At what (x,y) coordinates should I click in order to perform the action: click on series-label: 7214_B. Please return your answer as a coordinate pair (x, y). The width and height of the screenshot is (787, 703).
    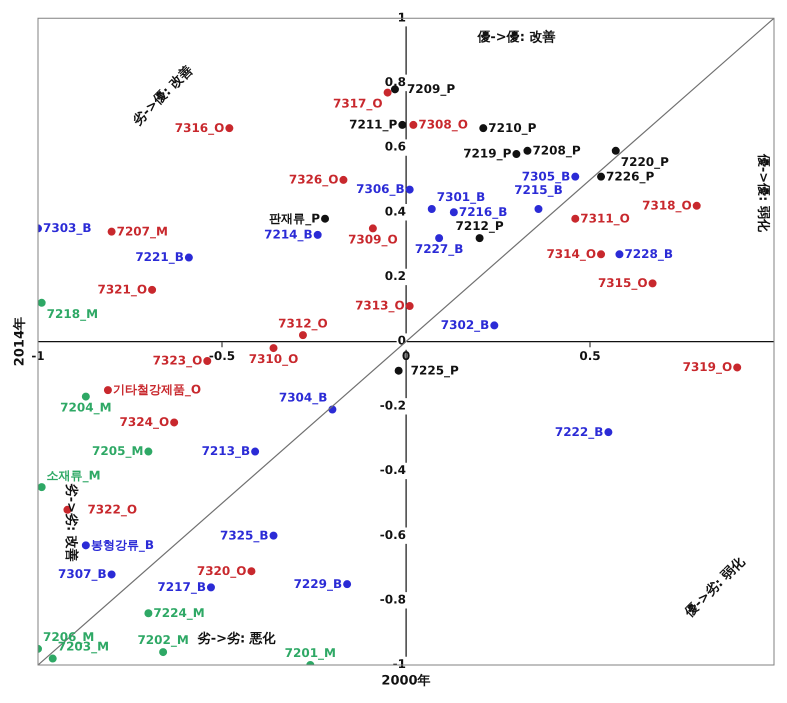
    Looking at the image, I should click on (288, 235).